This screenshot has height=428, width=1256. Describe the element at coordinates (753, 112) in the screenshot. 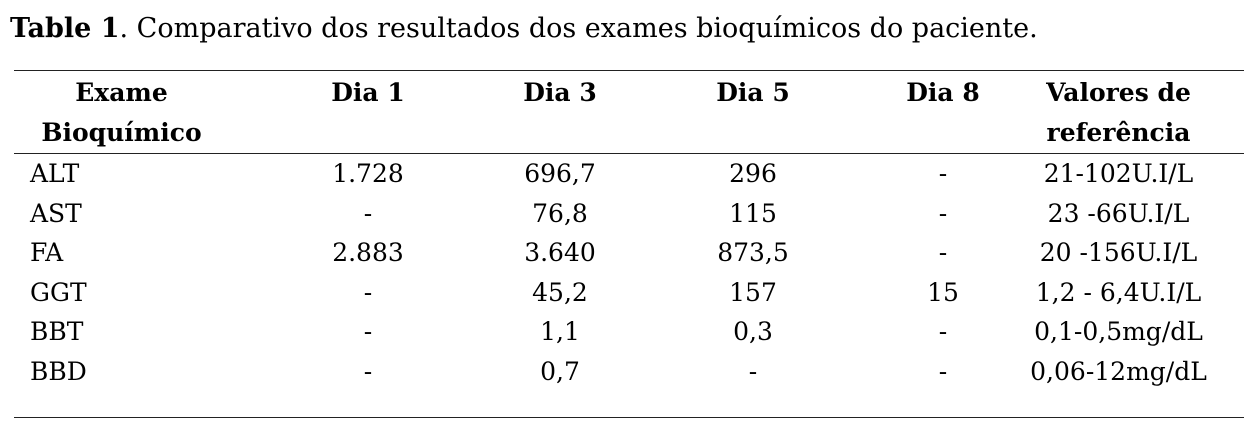

I see `header-dia-5: Dia 5` at that location.